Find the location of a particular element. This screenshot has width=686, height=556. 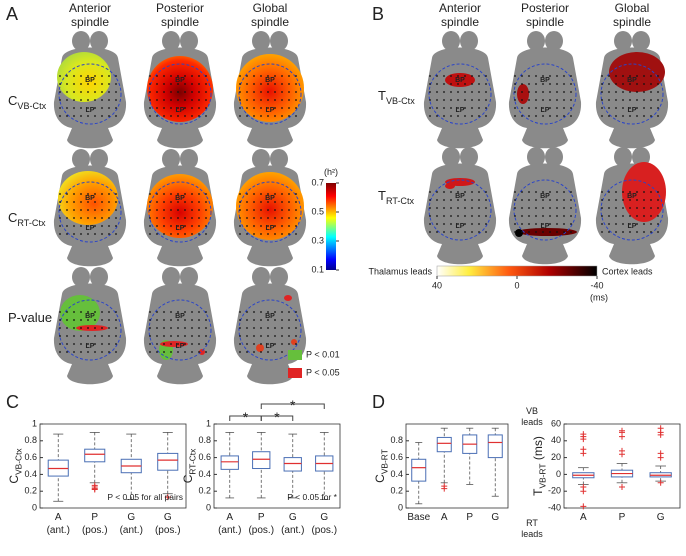

thalamus-outline is located at coordinates (545, 210).